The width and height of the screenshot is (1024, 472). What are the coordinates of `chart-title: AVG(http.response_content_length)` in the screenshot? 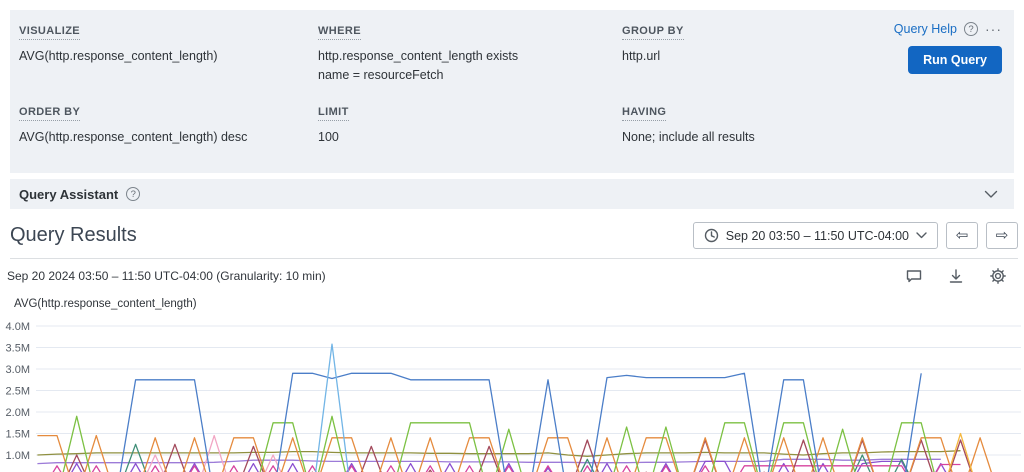 It's located at (105, 304).